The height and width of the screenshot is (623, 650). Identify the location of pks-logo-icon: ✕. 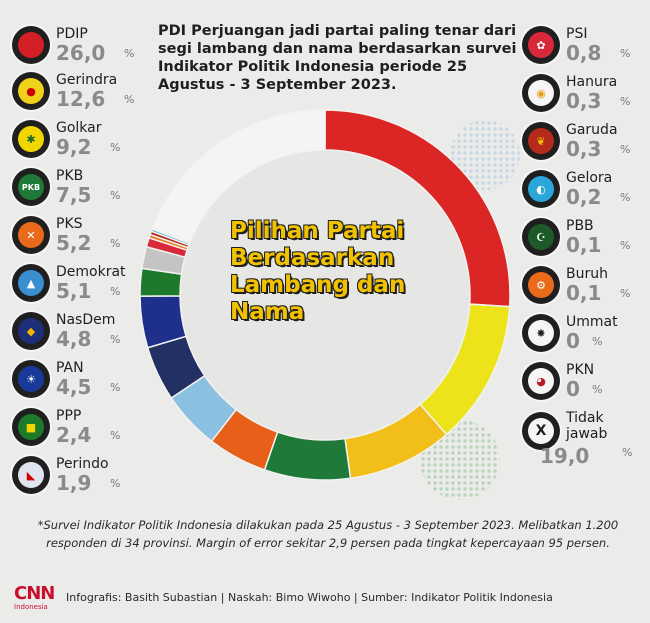
(31, 235).